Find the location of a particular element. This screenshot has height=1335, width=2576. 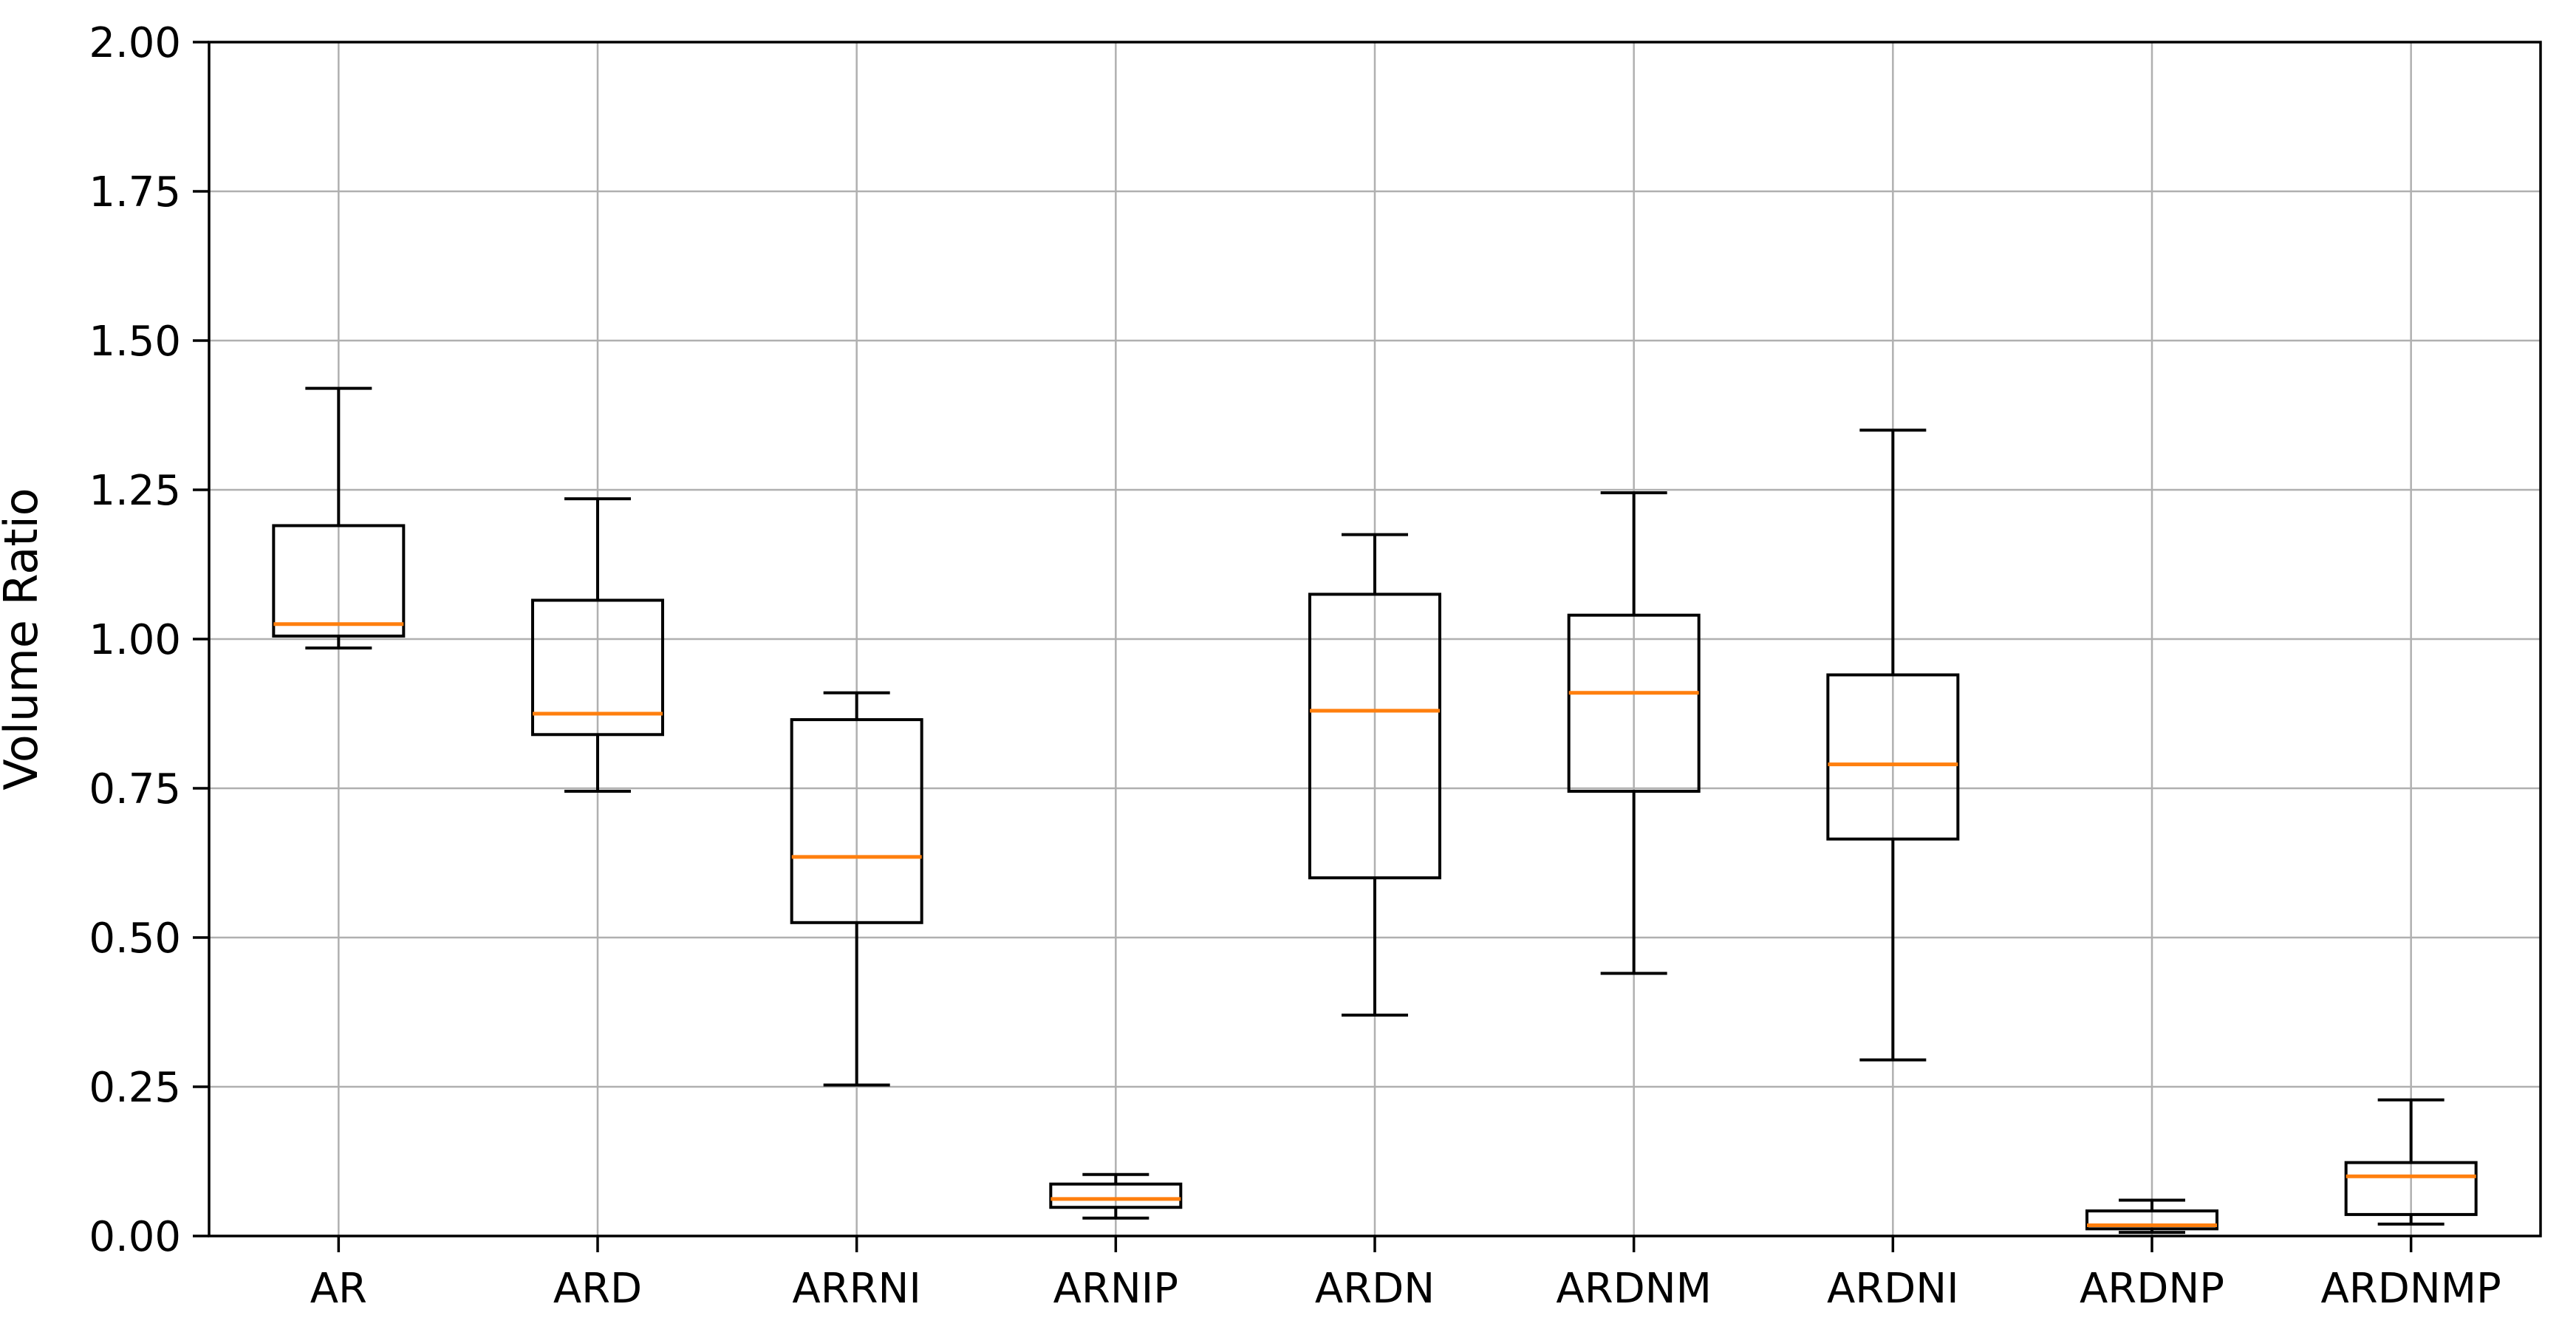

y-tick-label: 0.25 is located at coordinates (135, 1088).